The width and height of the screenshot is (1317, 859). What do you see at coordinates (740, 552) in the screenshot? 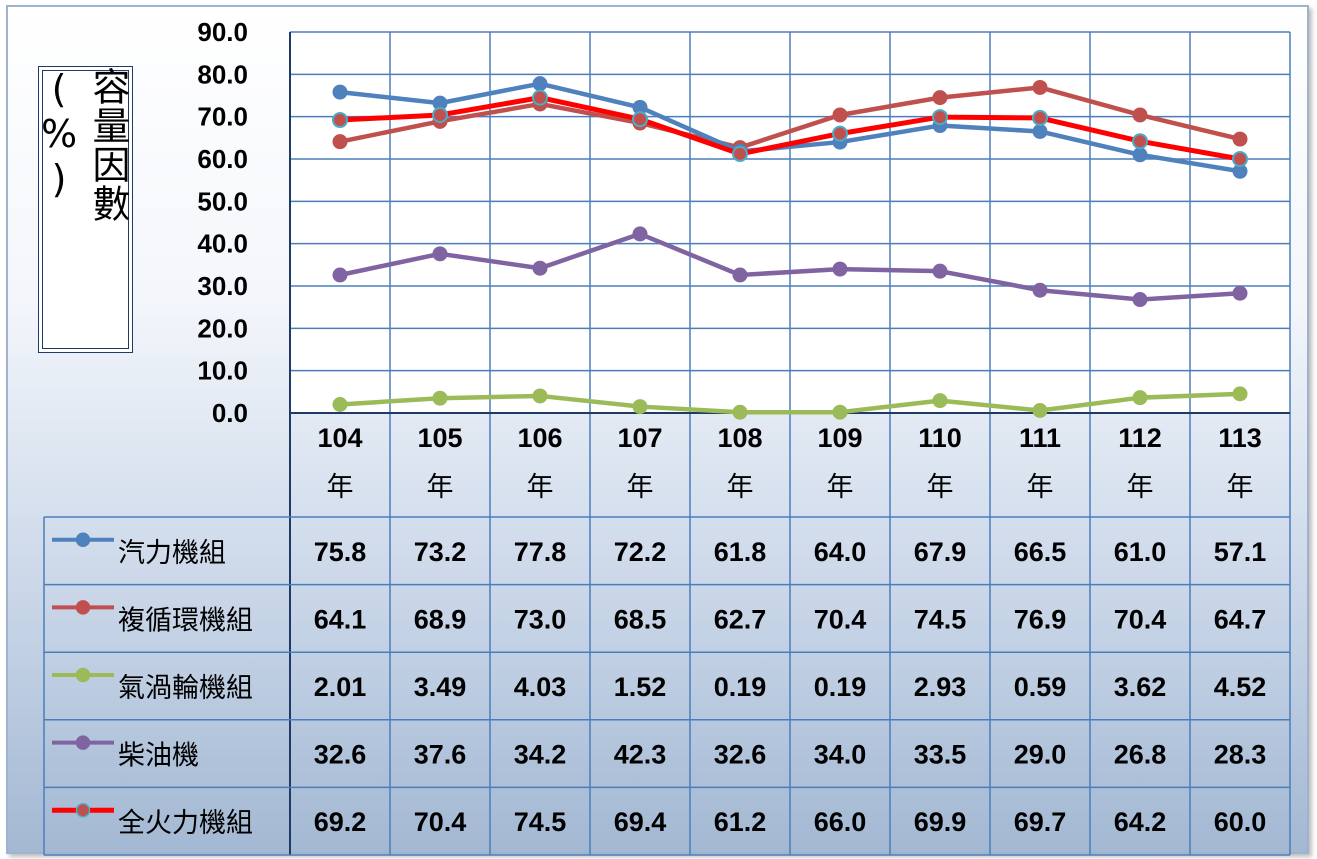
I see `table-cell-value: 61.8` at bounding box center [740, 552].